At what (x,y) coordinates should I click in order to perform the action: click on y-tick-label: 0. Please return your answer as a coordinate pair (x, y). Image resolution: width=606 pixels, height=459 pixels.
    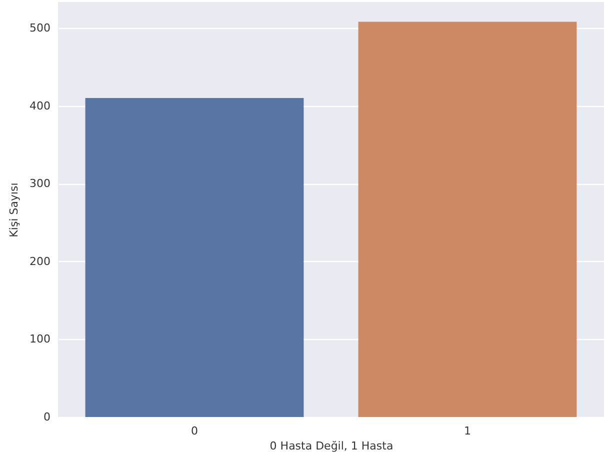
    Looking at the image, I should click on (47, 417).